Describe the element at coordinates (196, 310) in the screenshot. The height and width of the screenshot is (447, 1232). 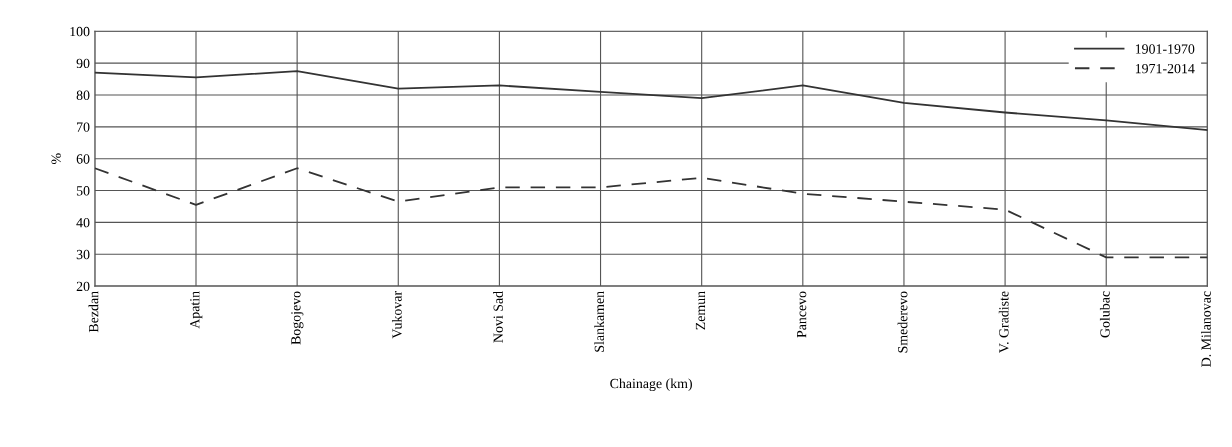
I see `x-tick-label: Apatin` at that location.